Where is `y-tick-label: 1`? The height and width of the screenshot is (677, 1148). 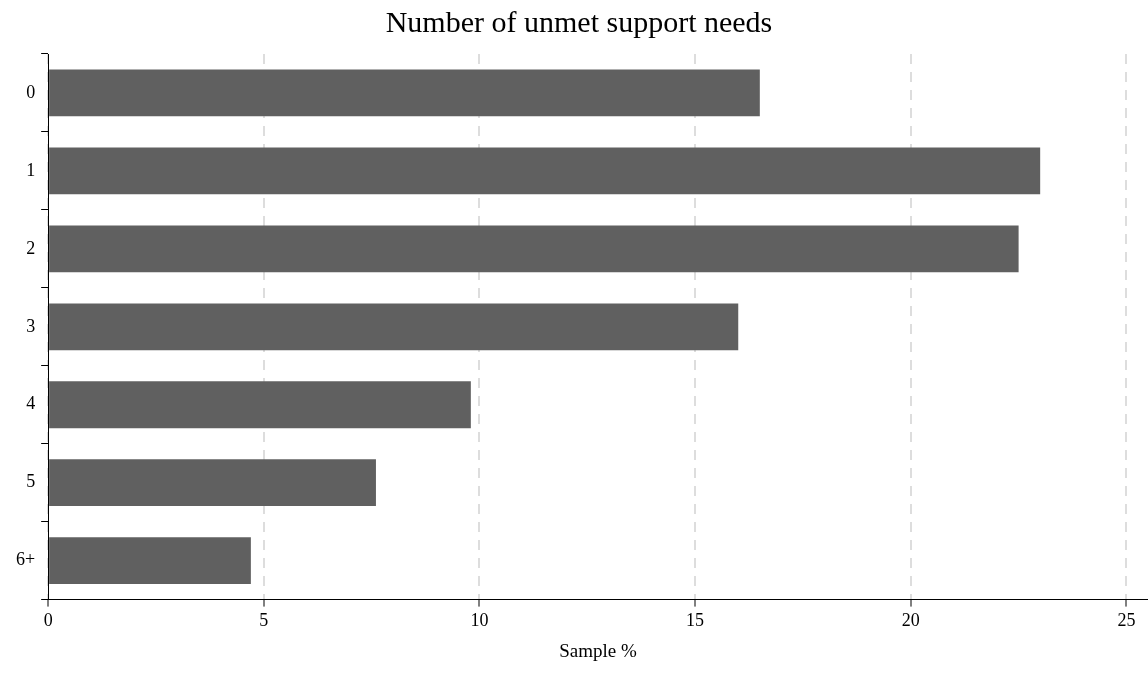
y-tick-label: 1 is located at coordinates (31, 169).